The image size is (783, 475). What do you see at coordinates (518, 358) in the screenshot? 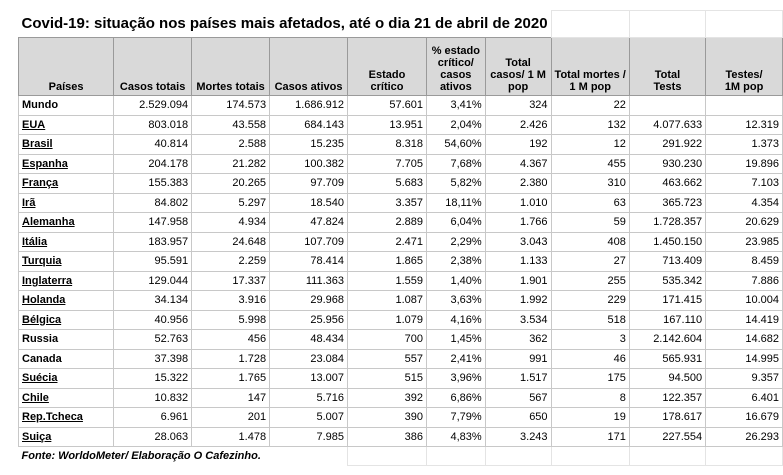
I see `value-cell: 991` at bounding box center [518, 358].